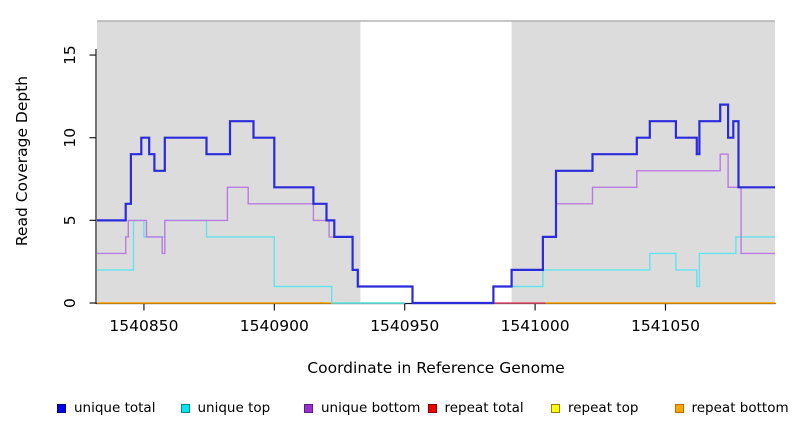 This screenshot has width=792, height=432. I want to click on legend-label: unique total, so click(115, 408).